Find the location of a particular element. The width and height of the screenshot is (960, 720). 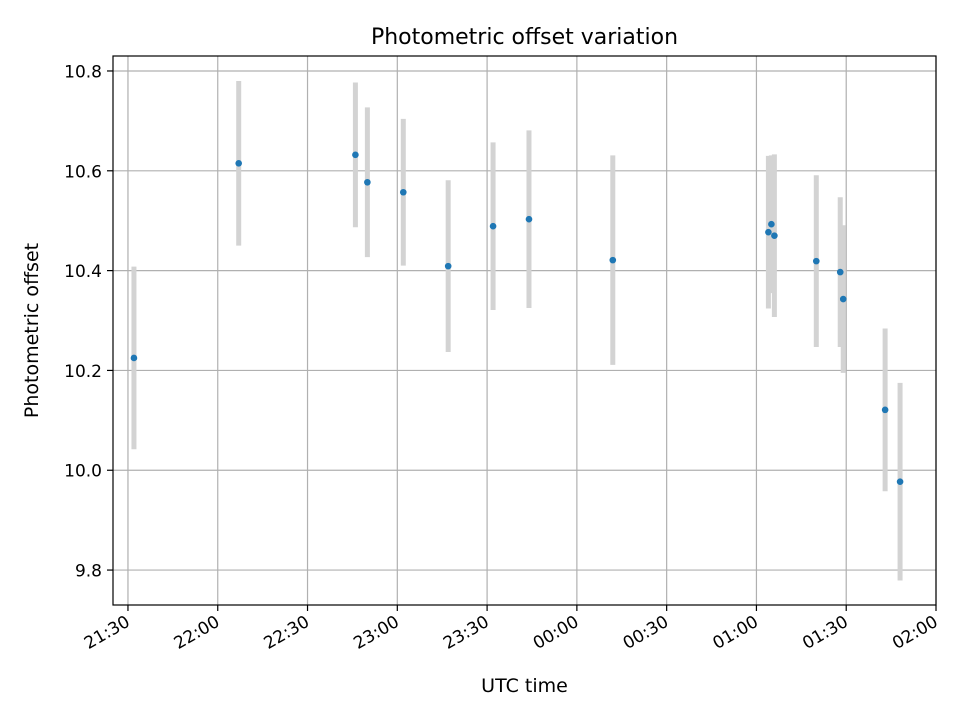

y-tick-label: 10.6 is located at coordinates (83, 172).